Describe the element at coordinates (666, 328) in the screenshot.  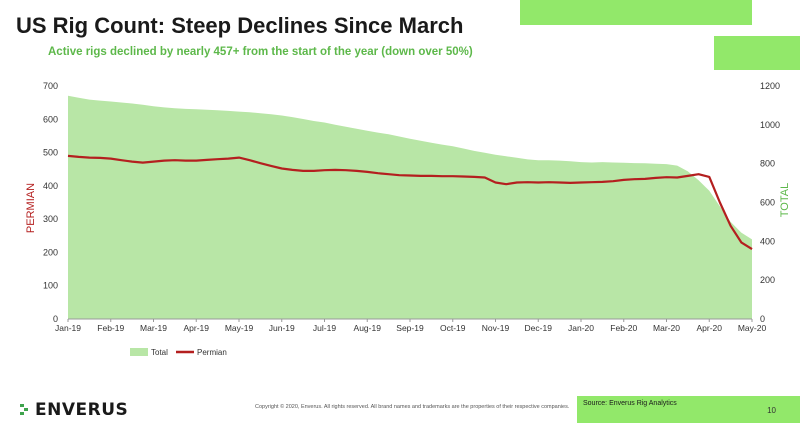
I see `x-tick-label: Mar-20` at that location.